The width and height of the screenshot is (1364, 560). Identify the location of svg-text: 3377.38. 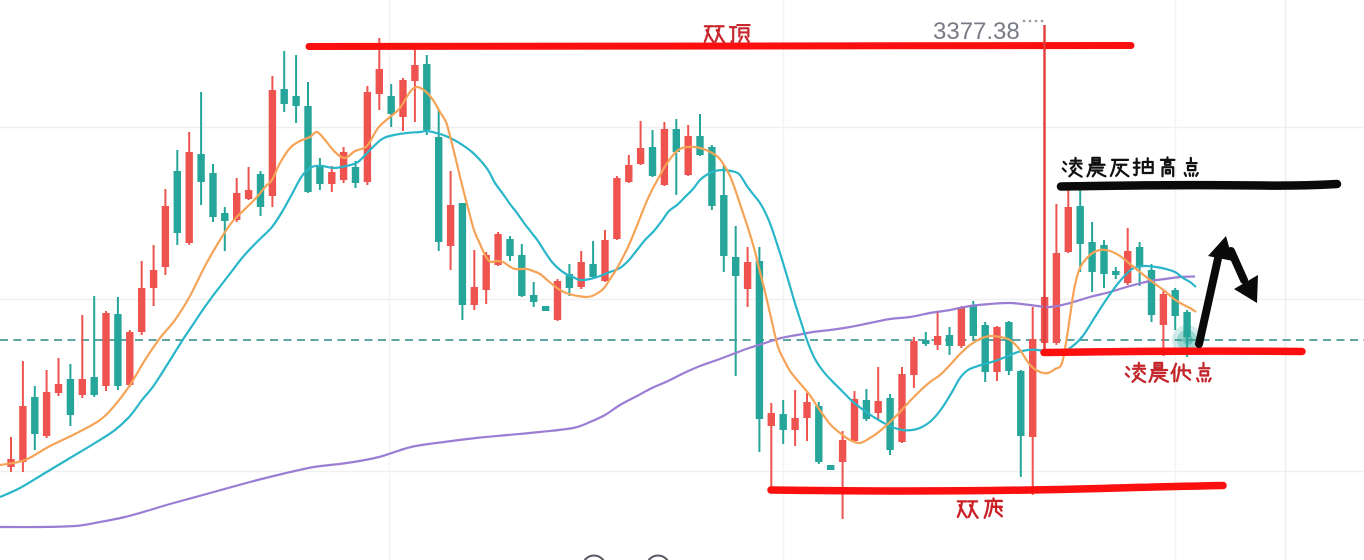
(976, 31).